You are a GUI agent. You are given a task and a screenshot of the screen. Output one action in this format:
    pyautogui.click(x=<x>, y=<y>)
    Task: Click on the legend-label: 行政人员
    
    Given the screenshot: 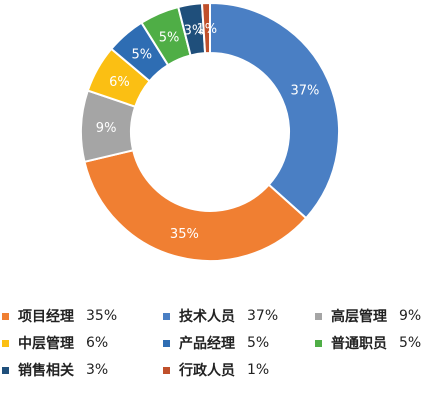 What is the action you would take?
    pyautogui.click(x=207, y=371)
    